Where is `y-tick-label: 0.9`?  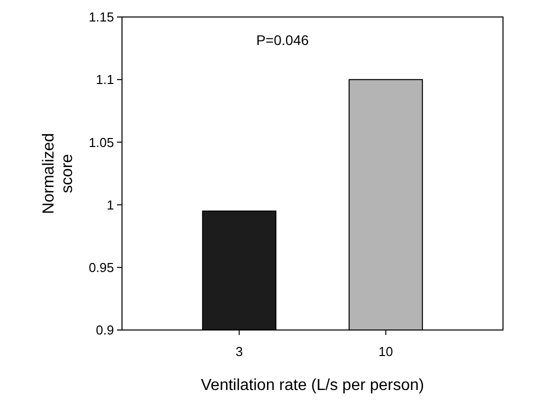 y-tick-label: 0.9 is located at coordinates (105, 330).